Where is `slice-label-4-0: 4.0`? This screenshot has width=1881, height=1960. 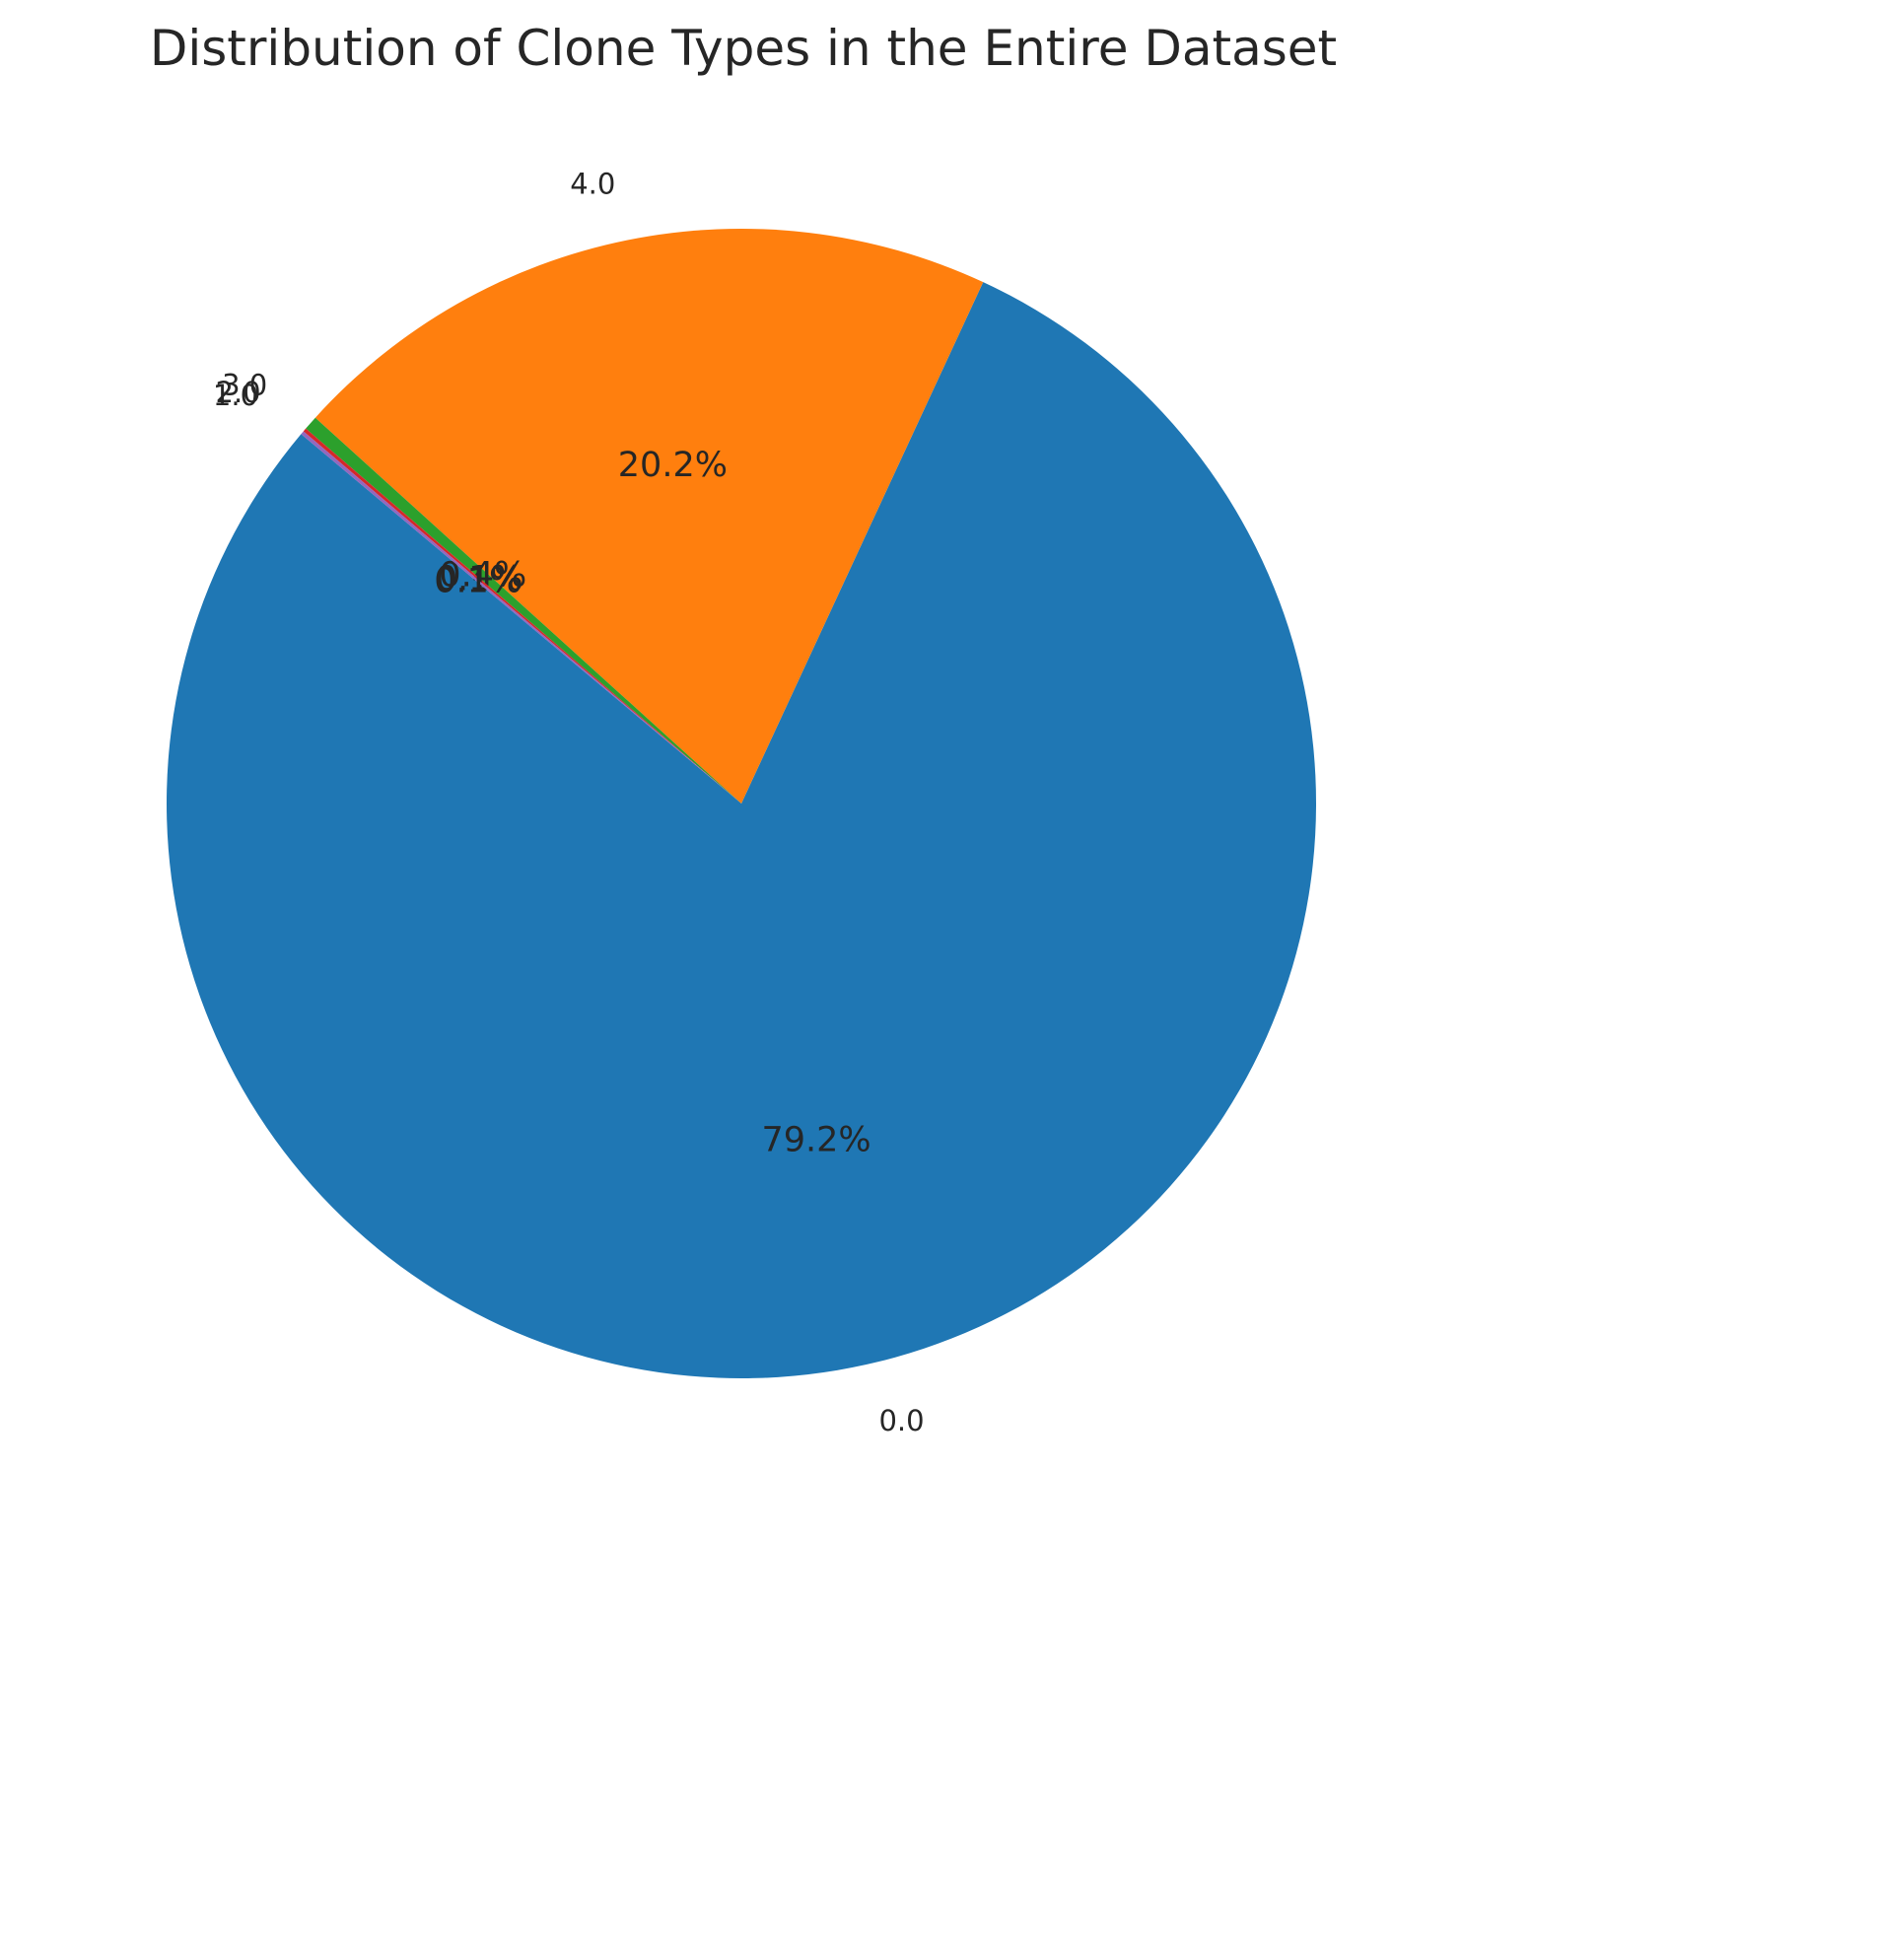 slice-label-4-0: 4.0 is located at coordinates (592, 184).